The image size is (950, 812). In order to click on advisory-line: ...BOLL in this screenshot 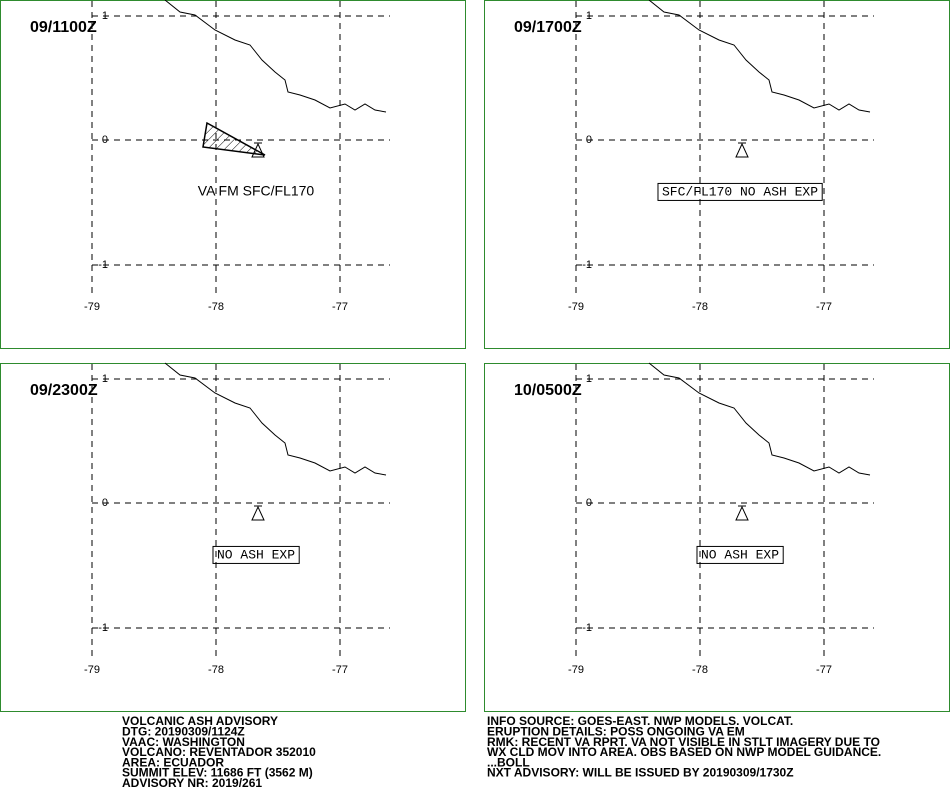, I will do `click(508, 762)`.